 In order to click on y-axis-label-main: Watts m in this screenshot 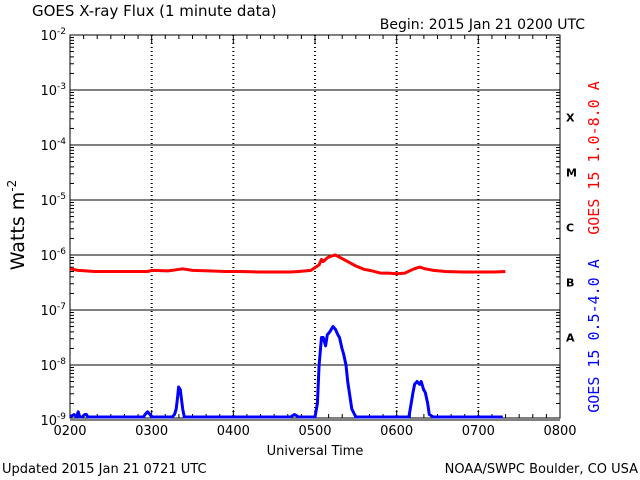, I will do `click(18, 231)`.